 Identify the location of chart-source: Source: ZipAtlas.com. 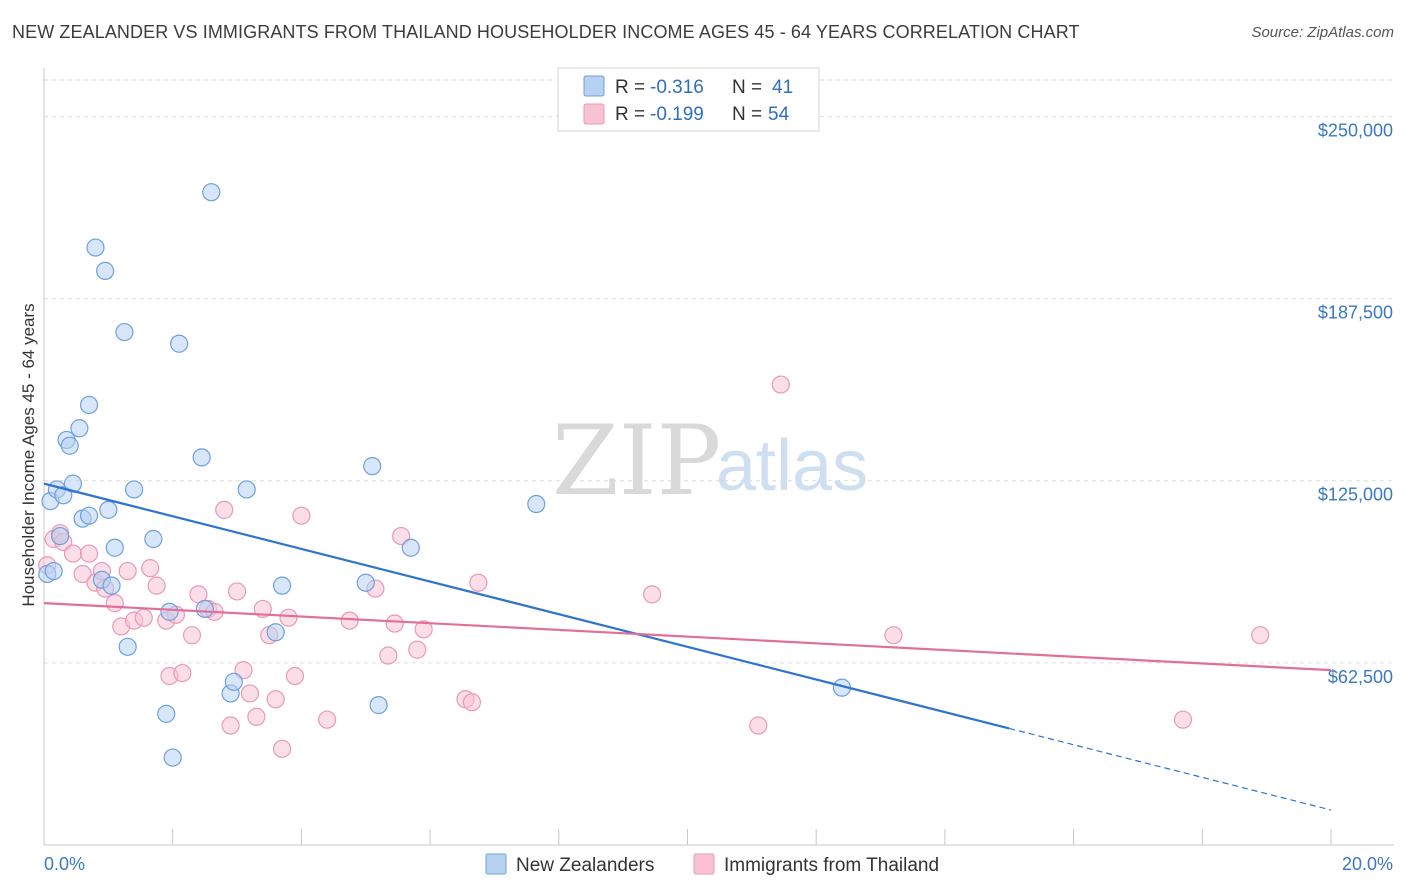
(1322, 32).